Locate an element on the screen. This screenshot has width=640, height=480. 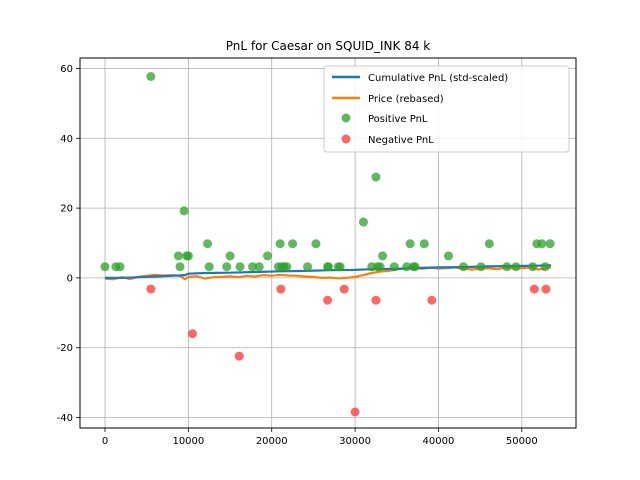
y-tick-label: -40 is located at coordinates (65, 418).